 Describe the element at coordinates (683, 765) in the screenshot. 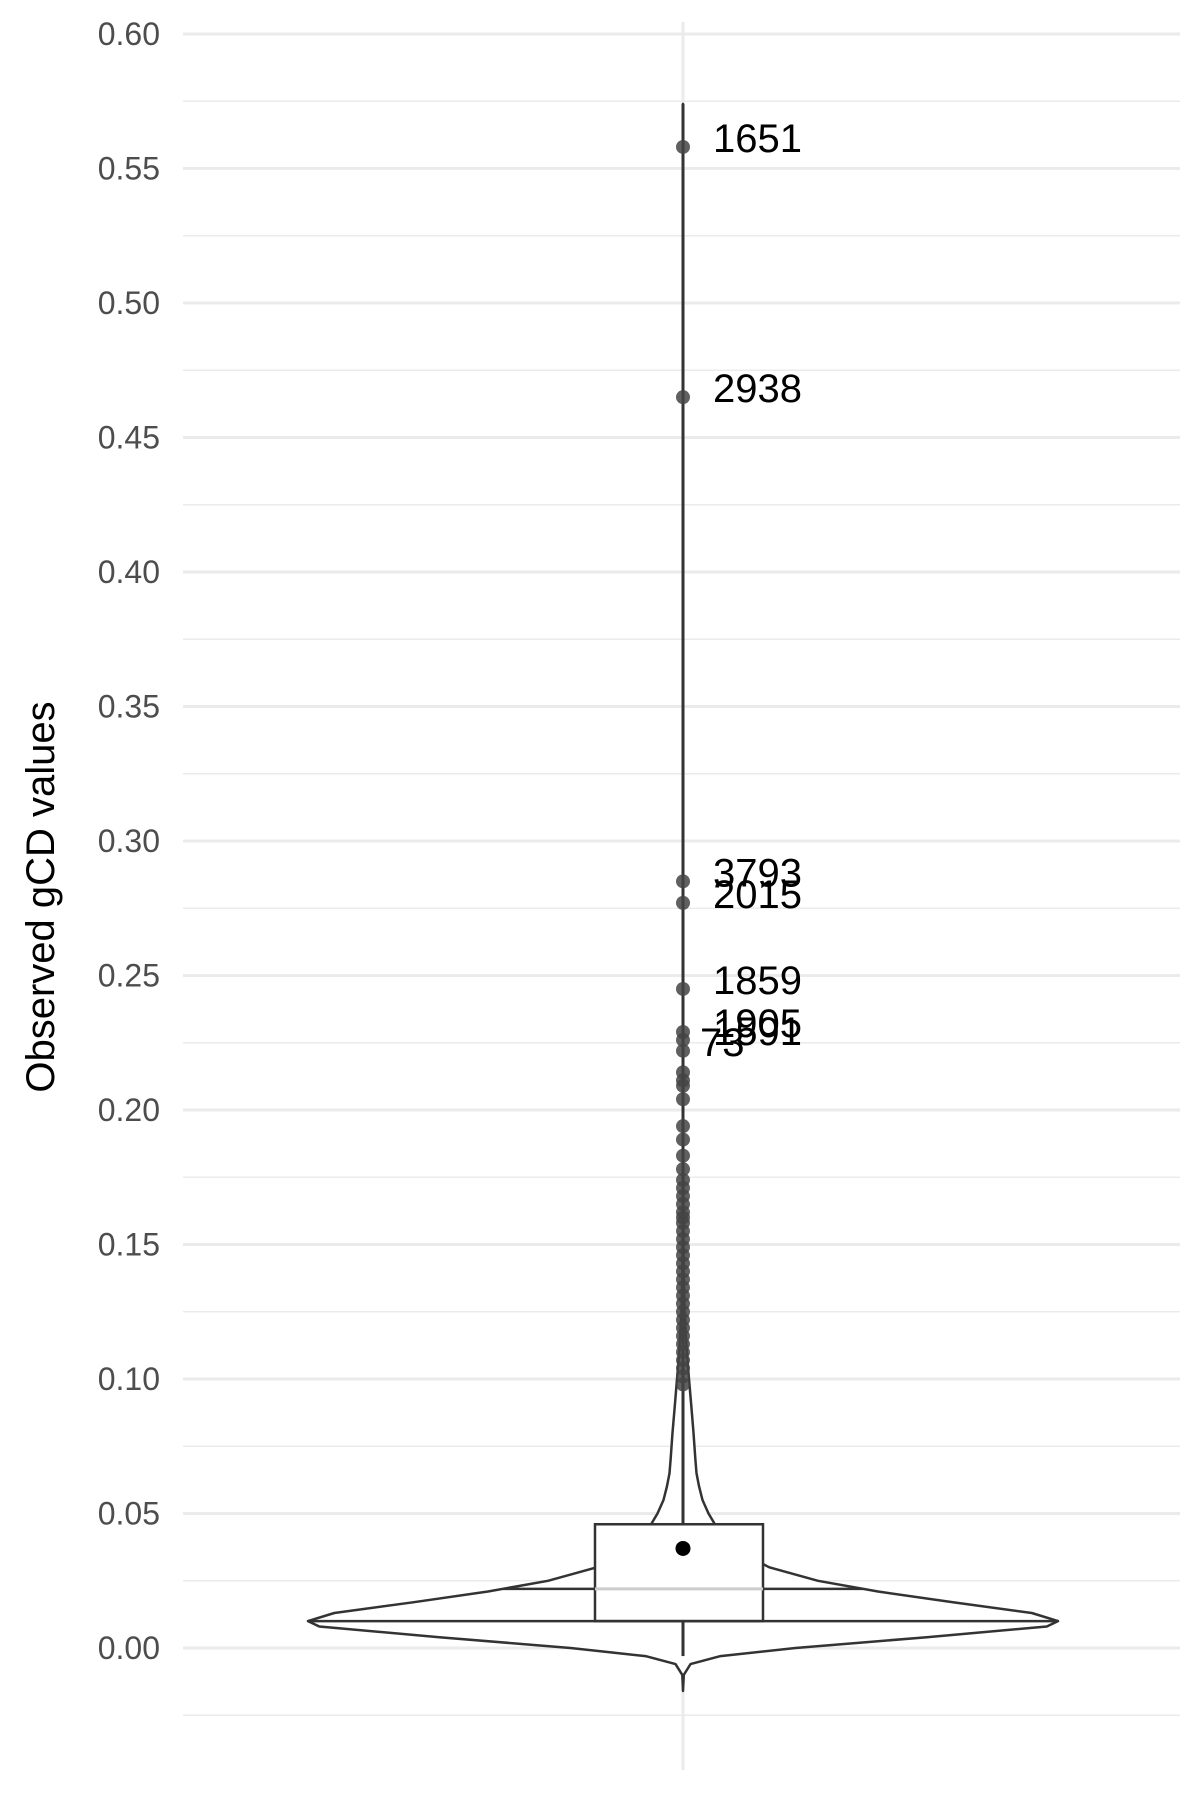

I see `outlier-points` at that location.